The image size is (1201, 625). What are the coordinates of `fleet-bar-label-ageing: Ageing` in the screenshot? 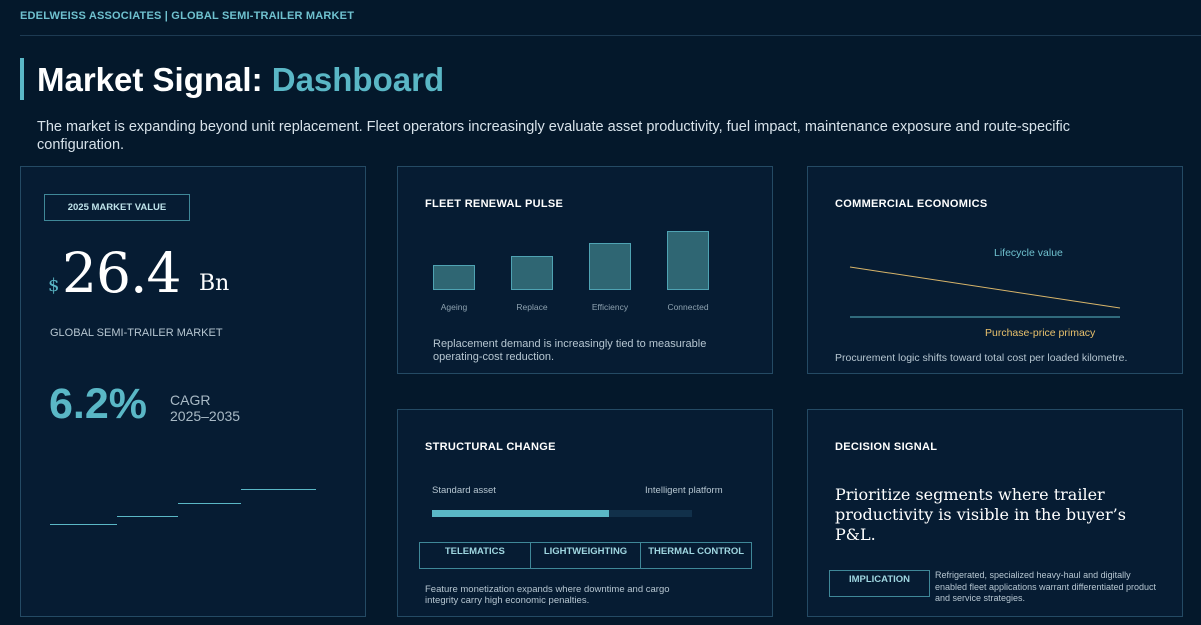 It's located at (454, 307).